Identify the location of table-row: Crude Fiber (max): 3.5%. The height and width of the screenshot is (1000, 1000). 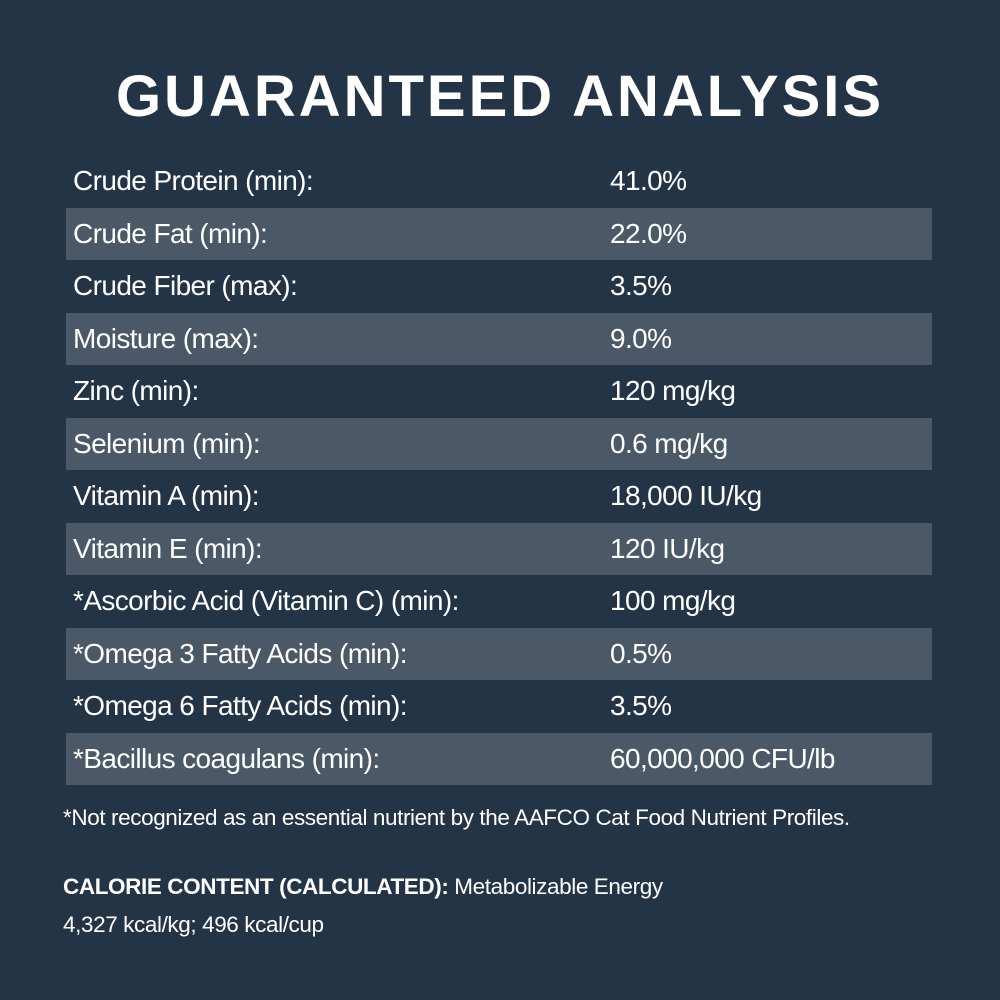
(499, 286).